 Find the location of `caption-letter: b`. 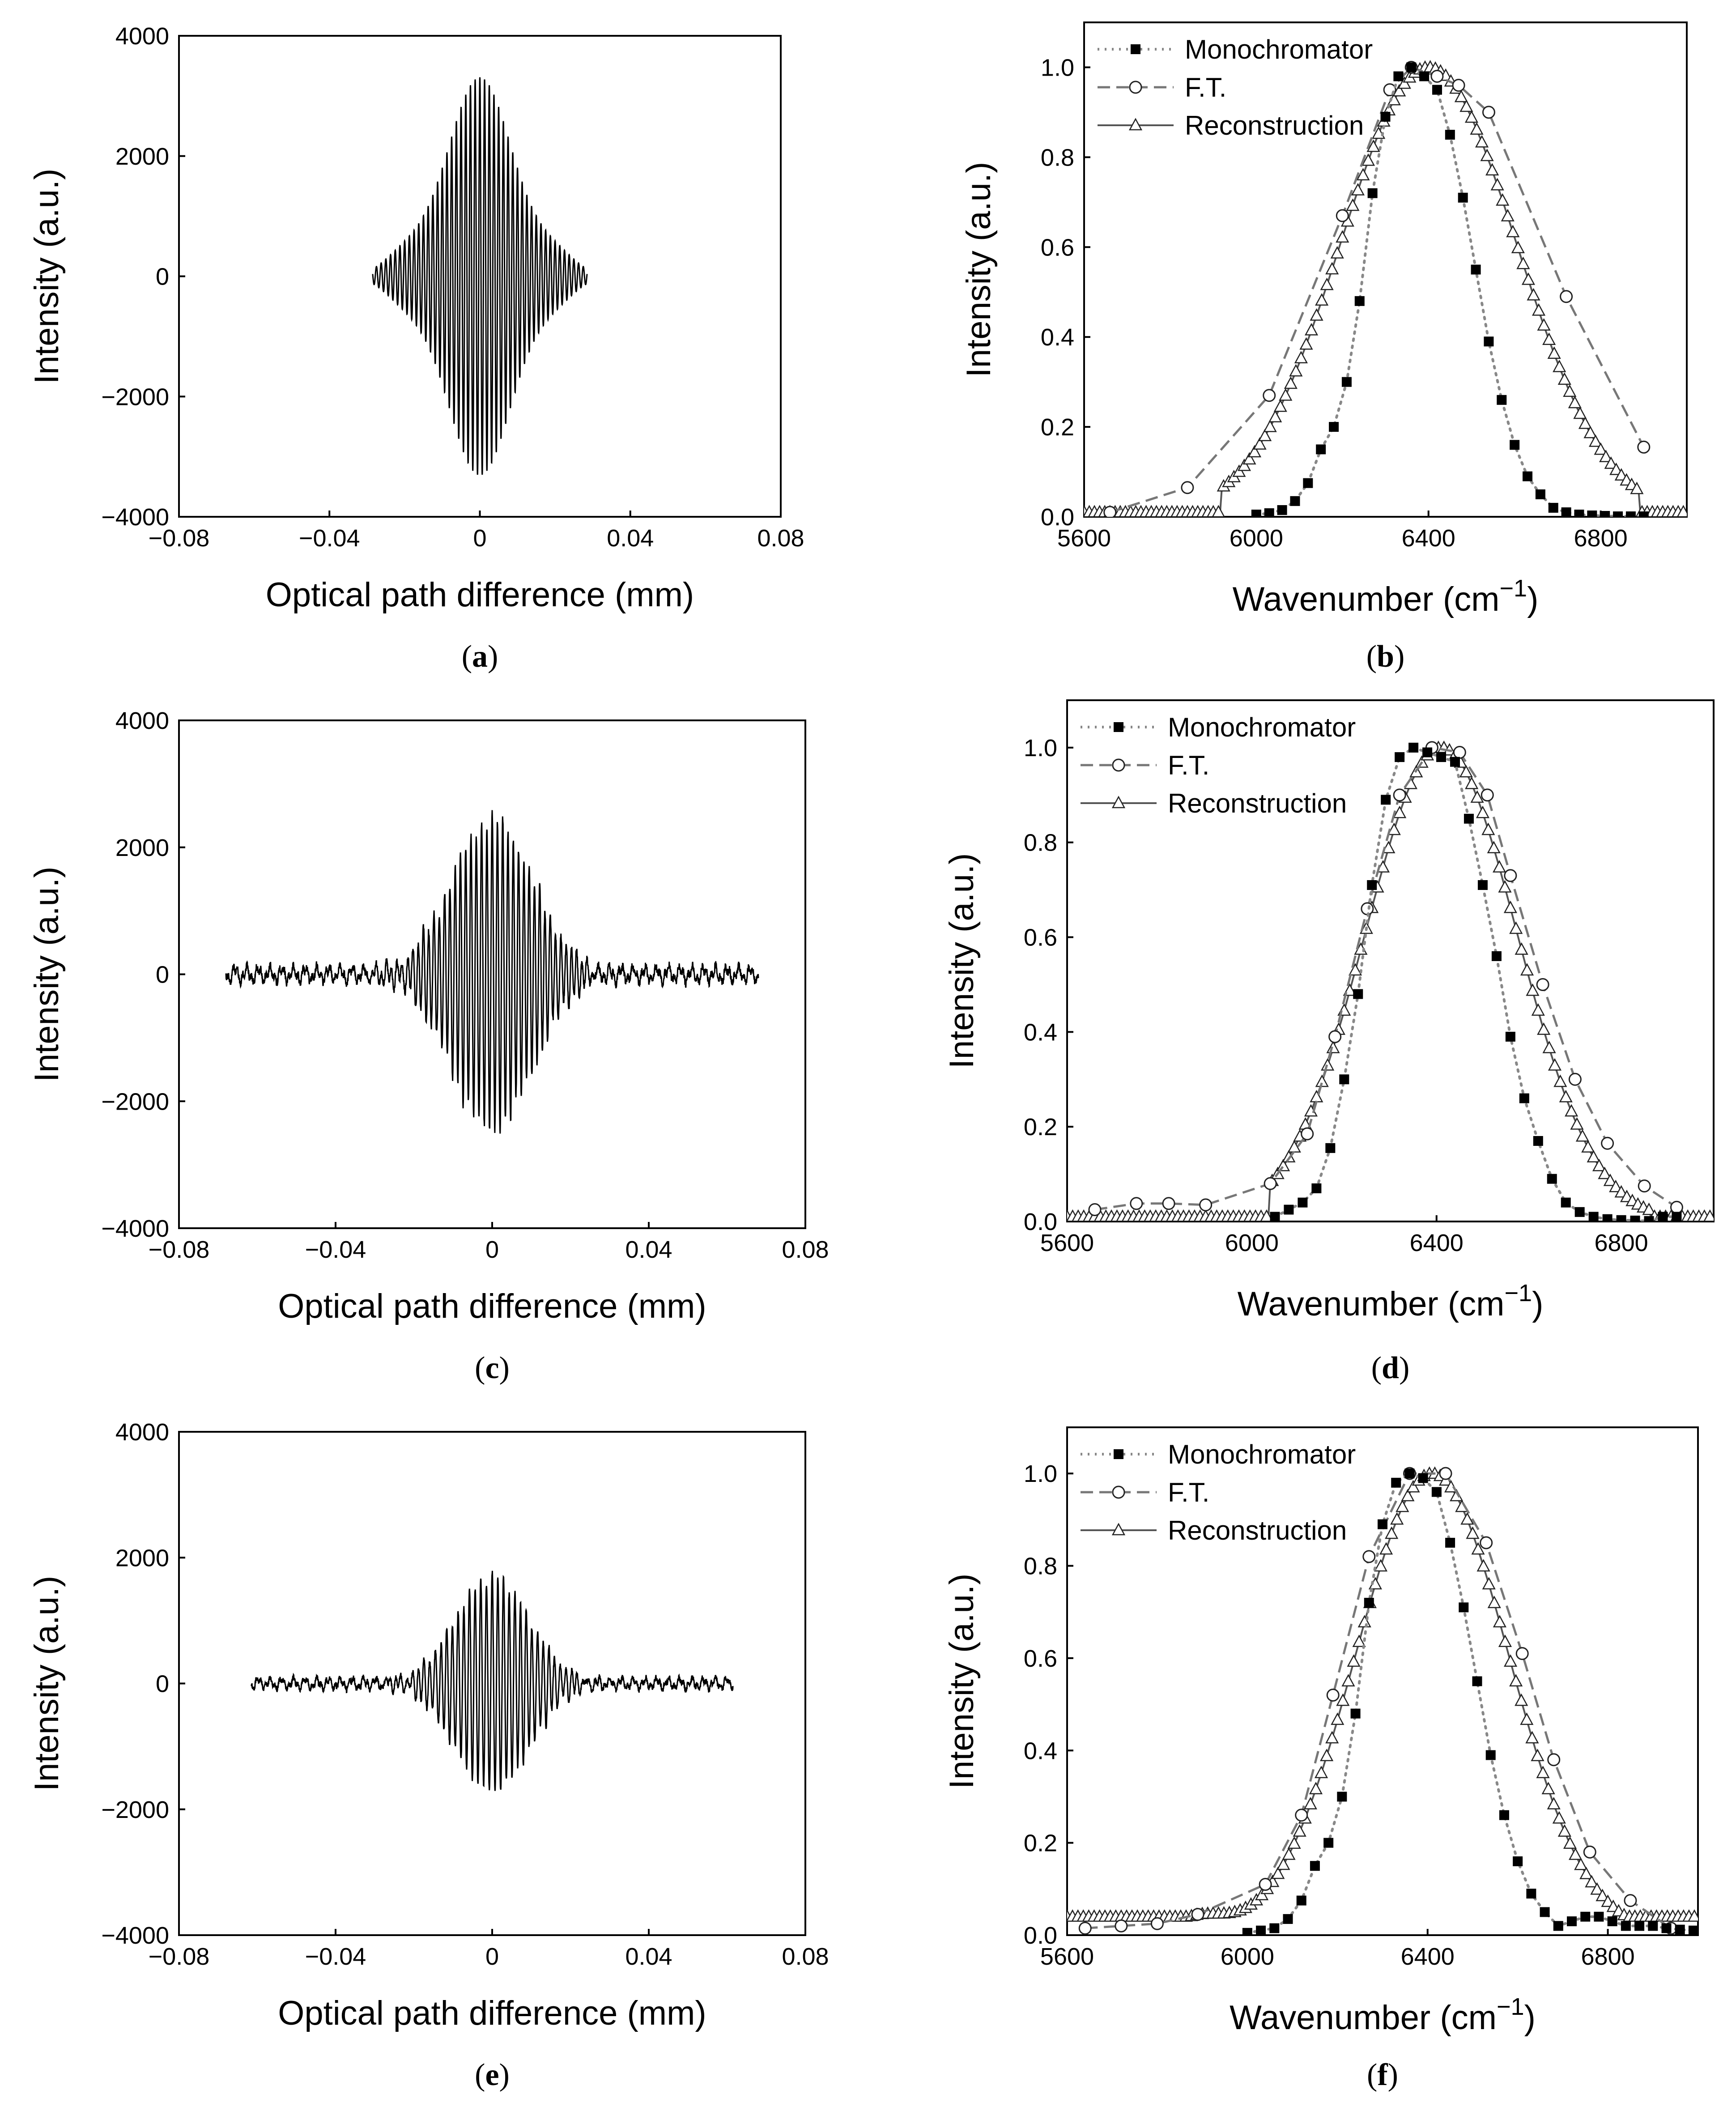

caption-letter: b is located at coordinates (1385, 656).